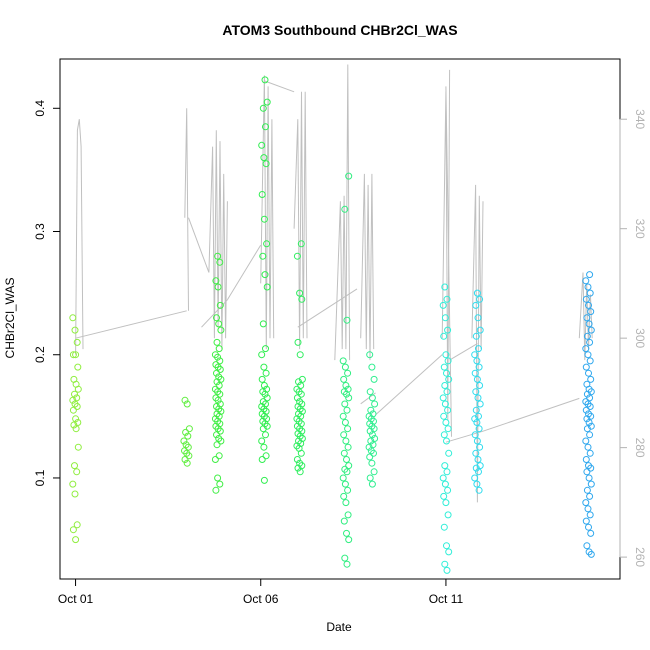 This screenshot has height=650, width=650. I want to click on y2-axis: 260 280 300 320 340, so click(633, 338).